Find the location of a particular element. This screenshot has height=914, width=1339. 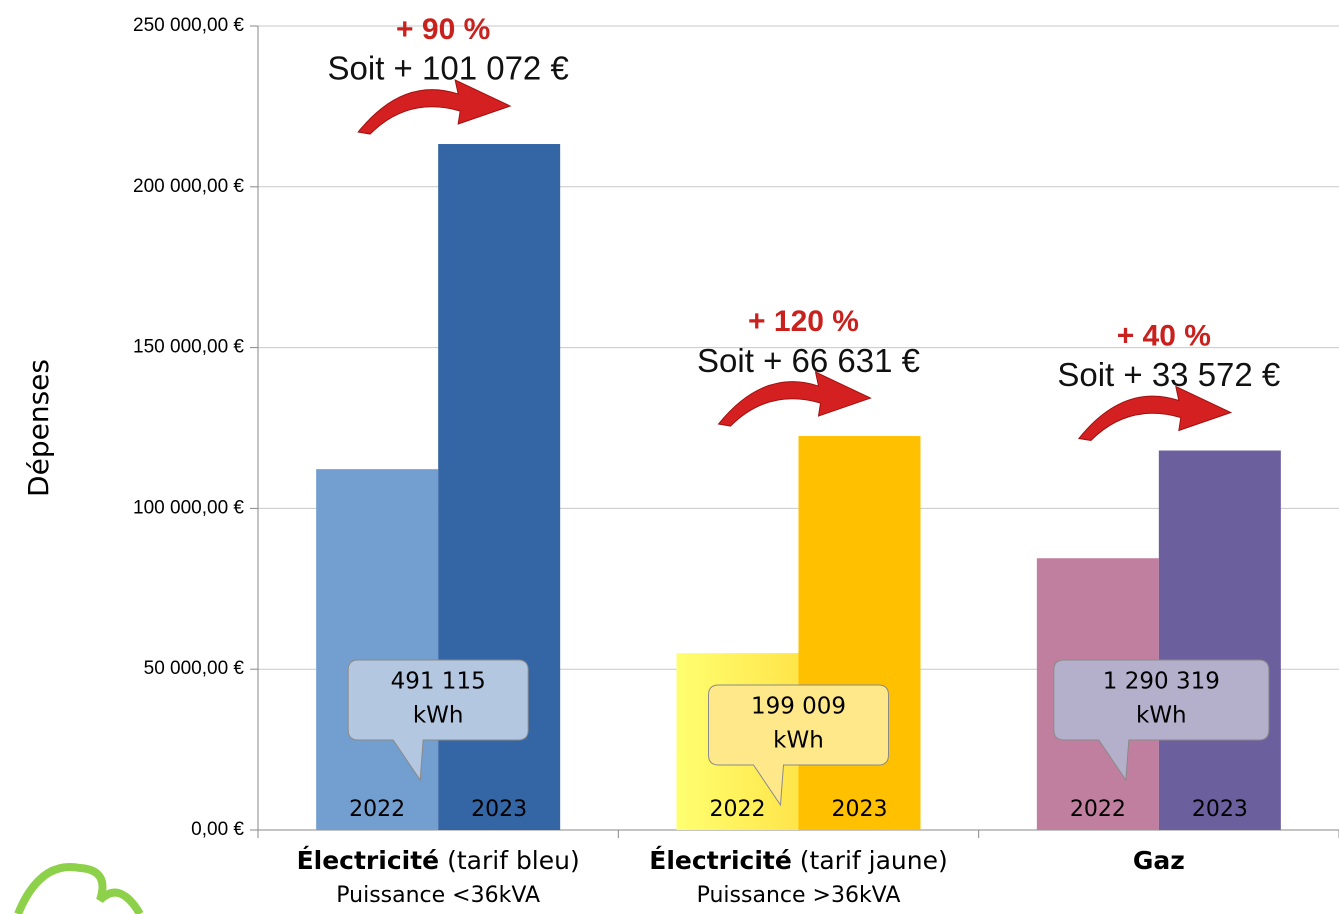

category-detail: (tarif bleu) is located at coordinates (513, 860).